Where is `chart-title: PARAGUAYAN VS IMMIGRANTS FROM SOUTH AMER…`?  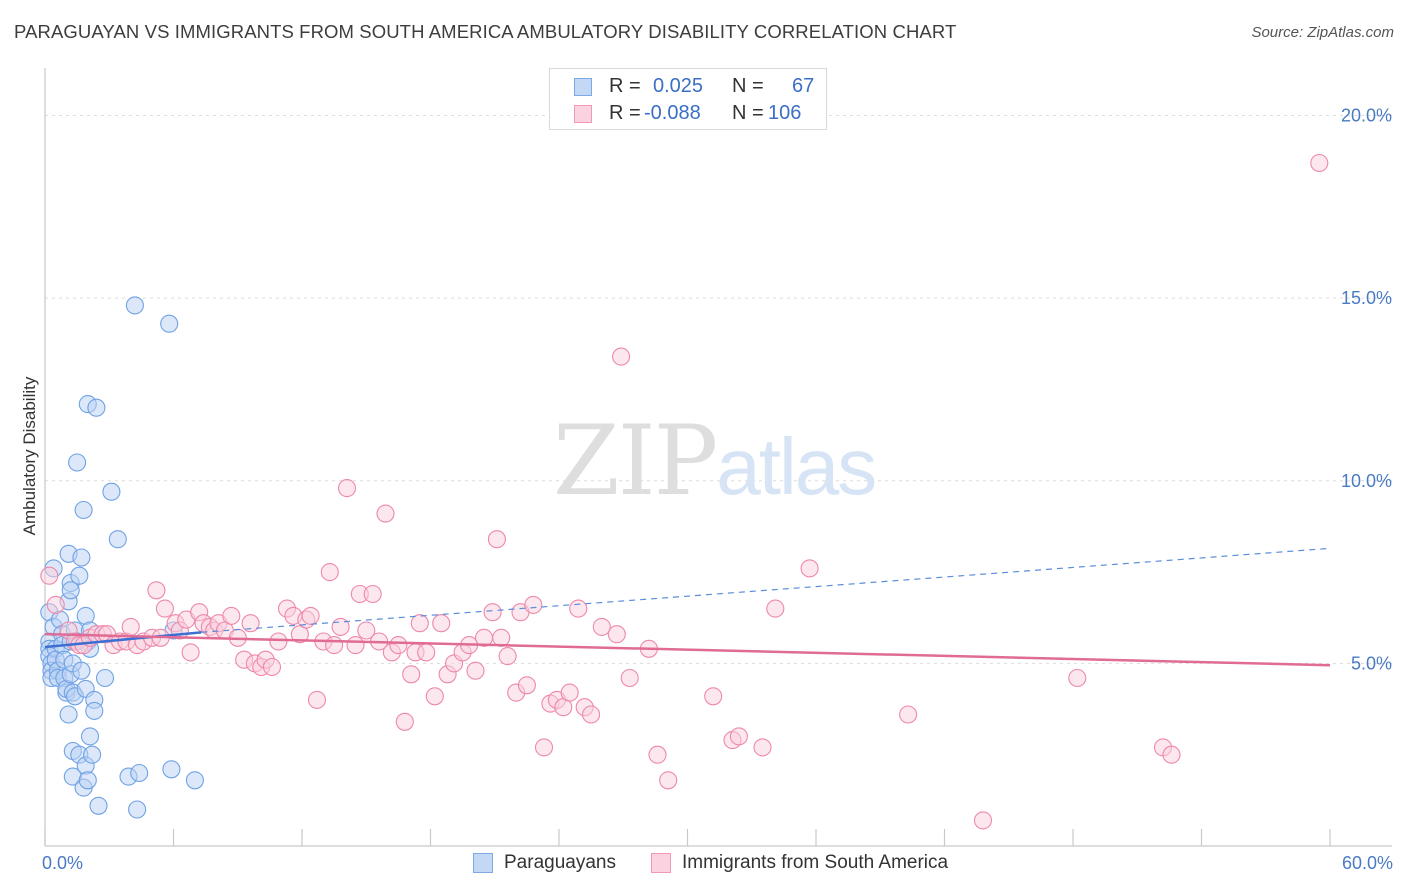
chart-title: PARAGUAYAN VS IMMIGRANTS FROM SOUTH AMER… is located at coordinates (485, 31).